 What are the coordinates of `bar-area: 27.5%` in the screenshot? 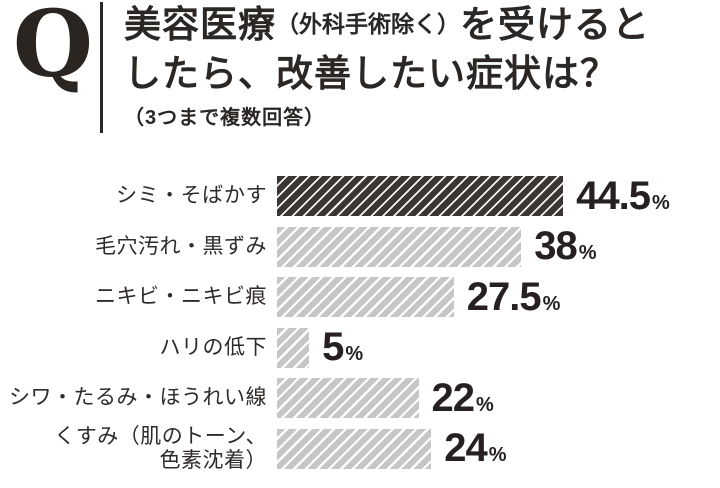 It's located at (498, 297).